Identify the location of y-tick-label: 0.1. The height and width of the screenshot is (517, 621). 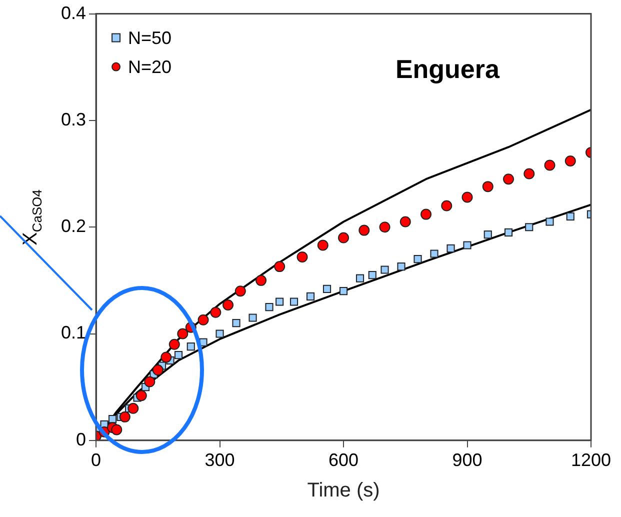
(73, 332).